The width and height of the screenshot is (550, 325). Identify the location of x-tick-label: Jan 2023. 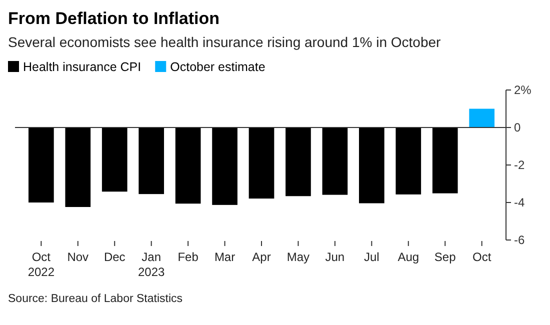
(152, 264).